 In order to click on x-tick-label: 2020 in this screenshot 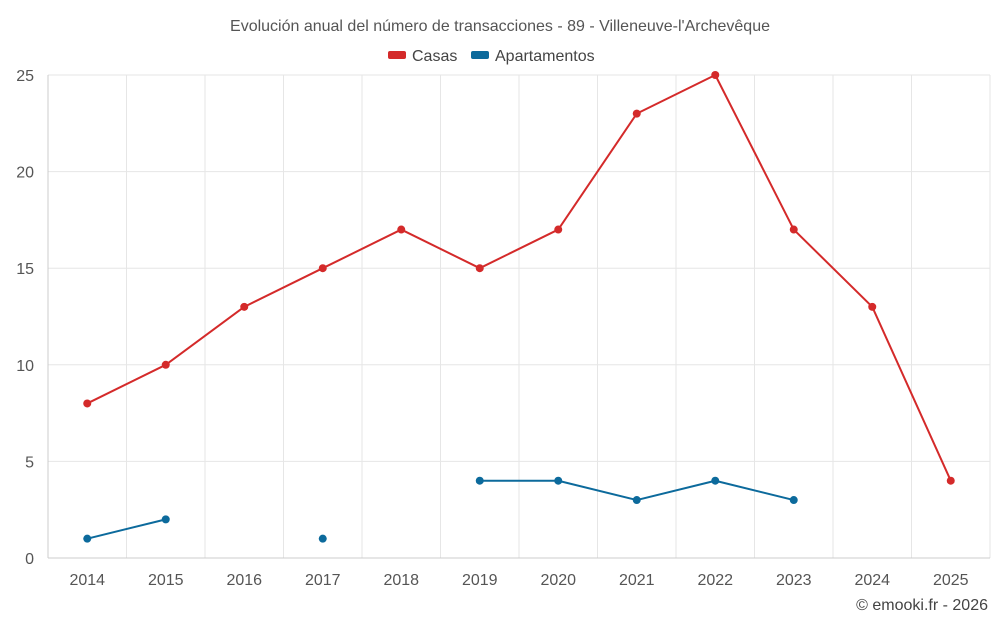, I will do `click(558, 580)`.